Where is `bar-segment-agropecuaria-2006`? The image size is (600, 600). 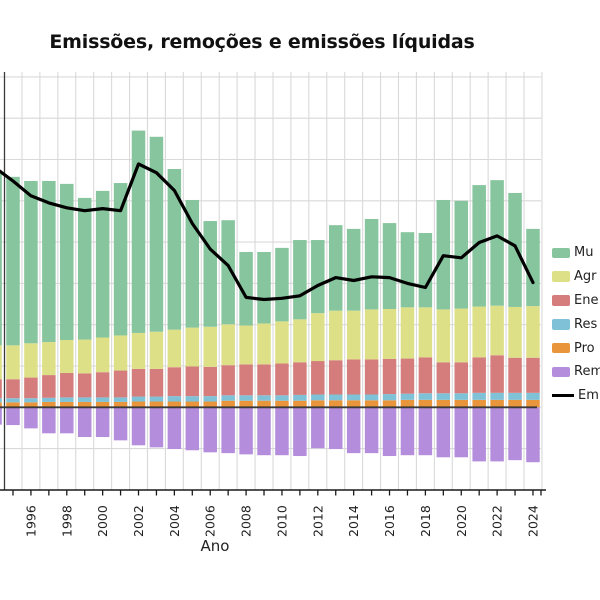 bar-segment-agropecuaria-2006 is located at coordinates (210, 346).